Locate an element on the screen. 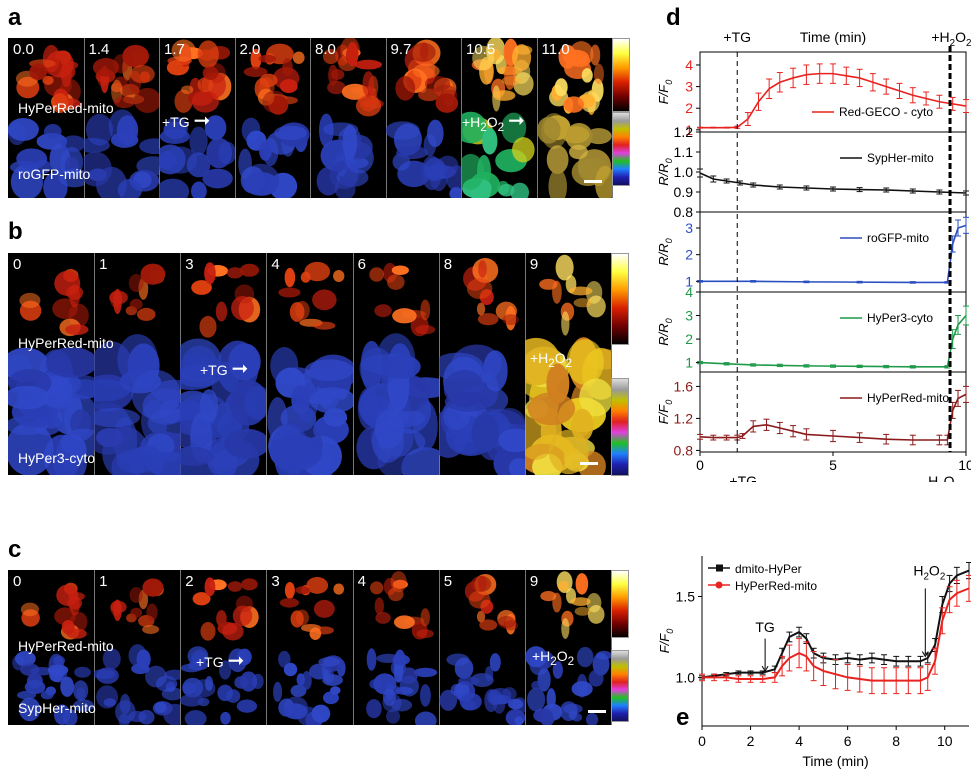 Image resolution: width=971 pixels, height=774 pixels. image-tile: 9.7 is located at coordinates (423, 118).